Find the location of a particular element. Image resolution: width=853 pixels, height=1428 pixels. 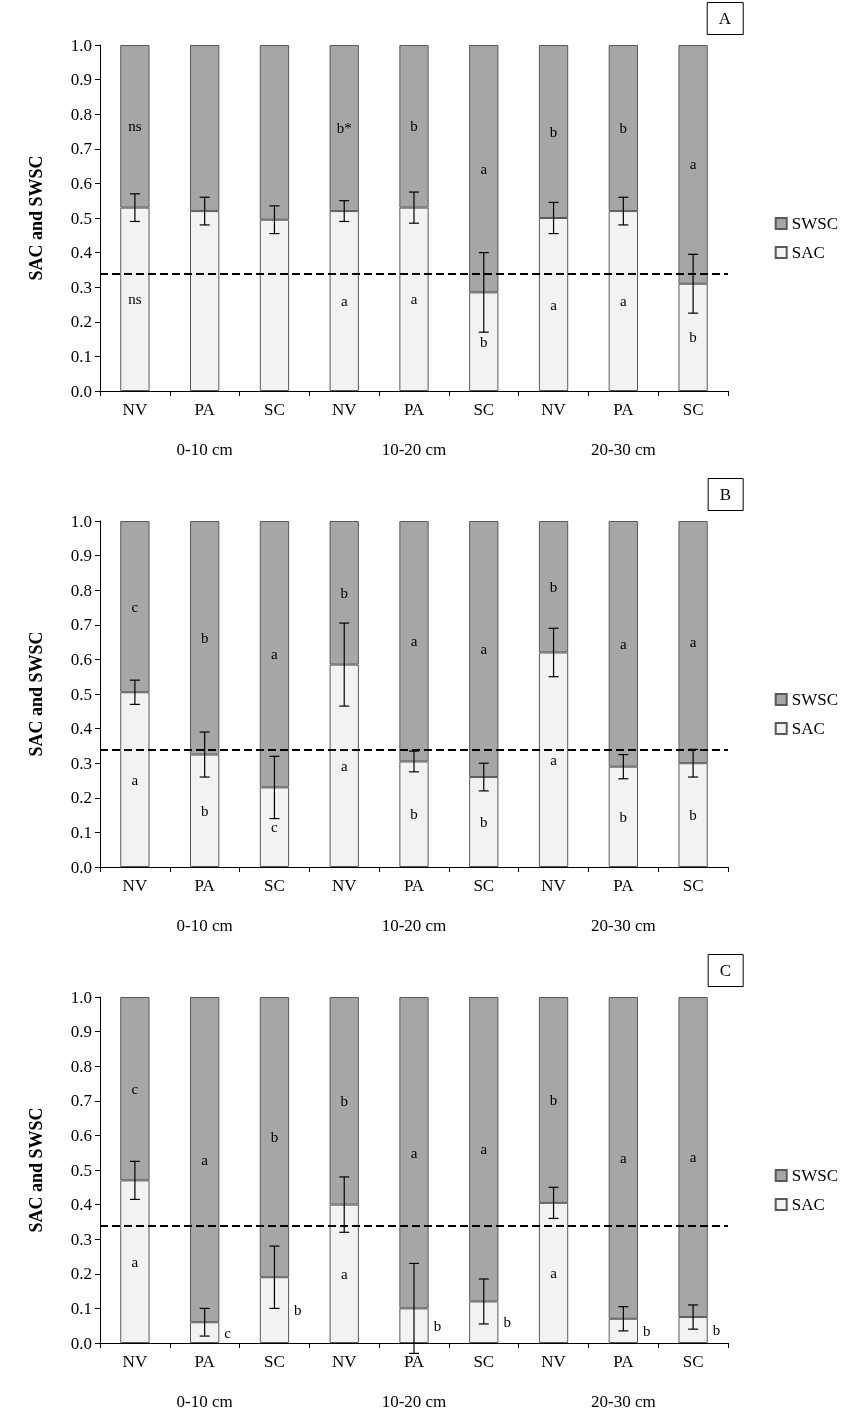

chart-title: A is located at coordinates (725, 18).